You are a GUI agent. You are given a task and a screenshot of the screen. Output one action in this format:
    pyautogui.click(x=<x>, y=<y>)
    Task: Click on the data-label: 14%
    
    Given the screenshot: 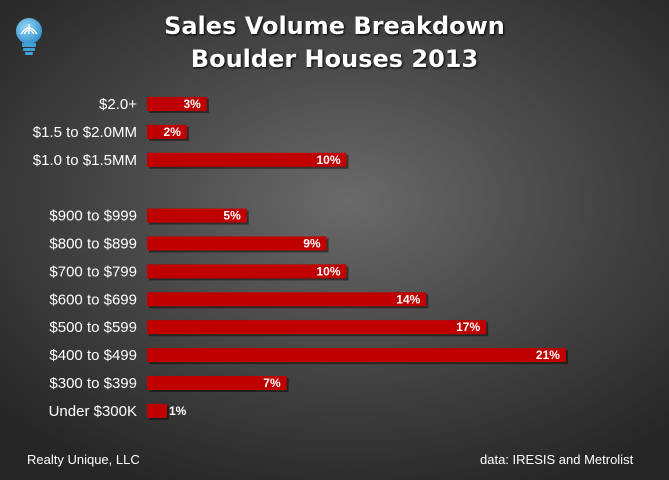 What is the action you would take?
    pyautogui.click(x=408, y=299)
    